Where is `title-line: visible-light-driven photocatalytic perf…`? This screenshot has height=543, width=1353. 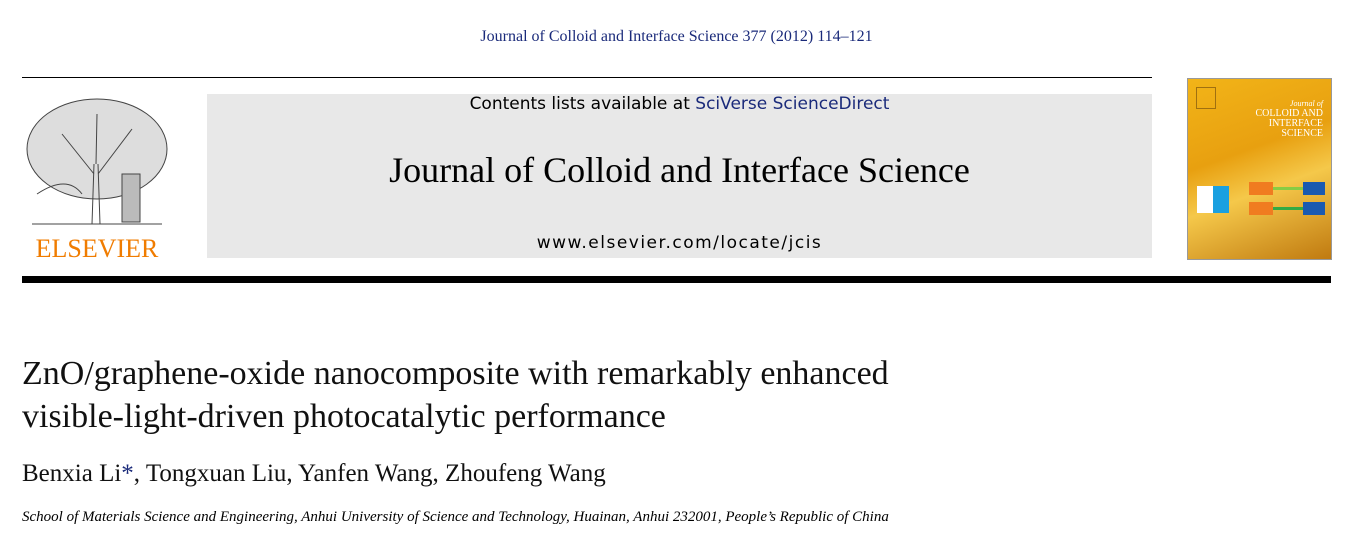
title-line: visible-light-driven photocatalytic perf… is located at coordinates (344, 416).